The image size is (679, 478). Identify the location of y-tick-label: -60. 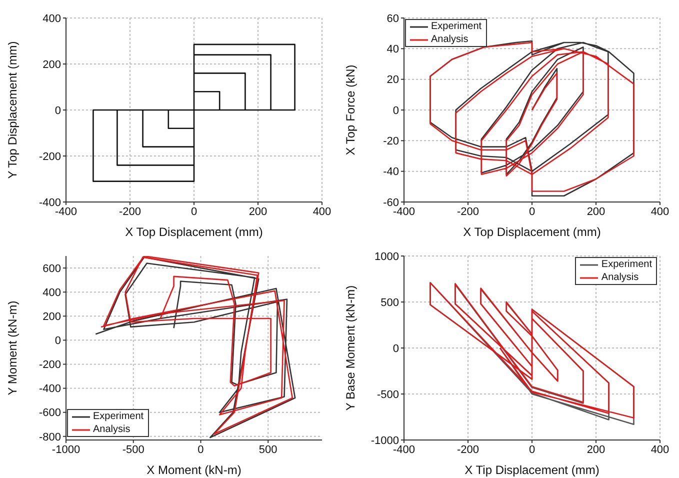
(391, 202).